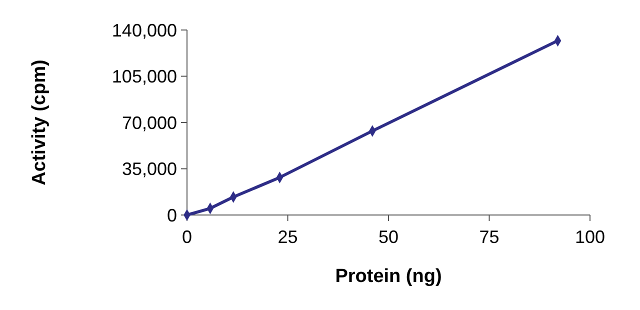 The image size is (640, 310). I want to click on y-axis-title: Activity (cpm), so click(39, 123).